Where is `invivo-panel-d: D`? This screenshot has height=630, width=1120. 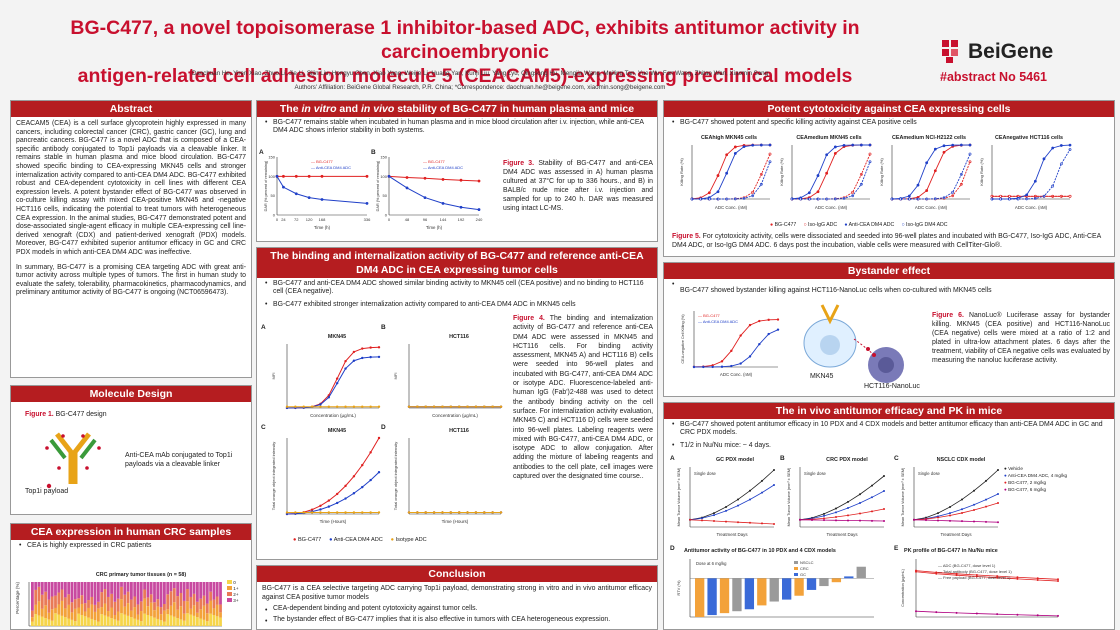
invivo-panel-d: D is located at coordinates (672, 548).